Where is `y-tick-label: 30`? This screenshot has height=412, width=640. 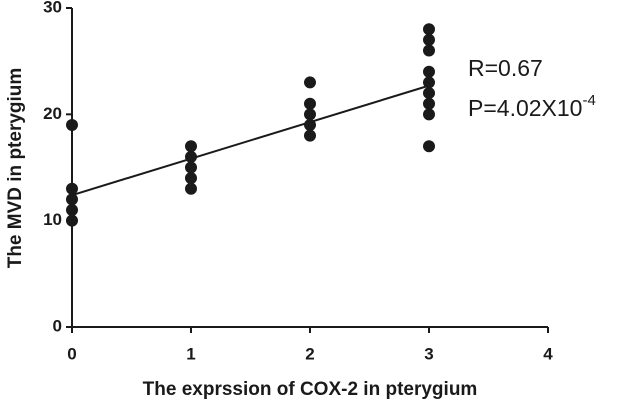 y-tick-label: 30 is located at coordinates (52, 8).